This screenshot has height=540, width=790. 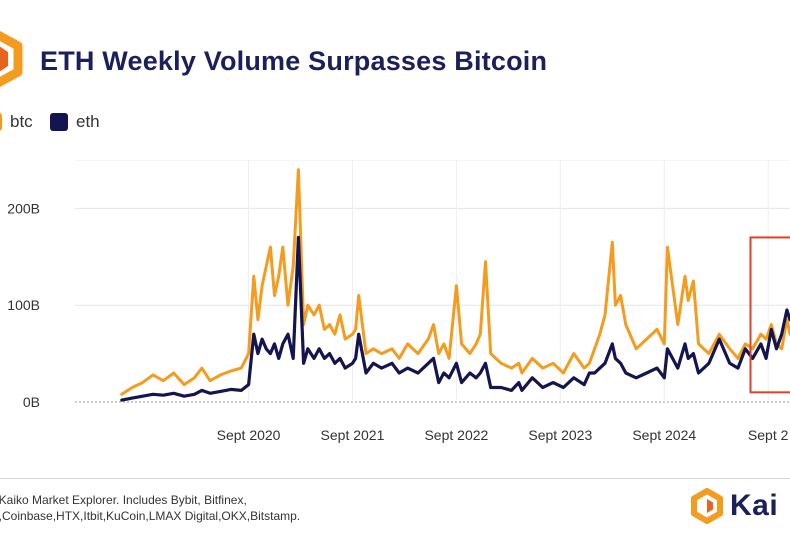 What do you see at coordinates (353, 435) in the screenshot?
I see `x-tick-label-1: Sept 2021` at bounding box center [353, 435].